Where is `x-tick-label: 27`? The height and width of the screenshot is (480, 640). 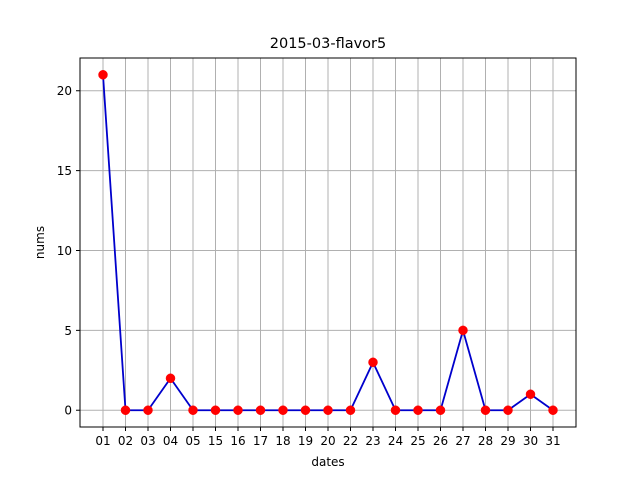 x-tick-label: 27 is located at coordinates (462, 441).